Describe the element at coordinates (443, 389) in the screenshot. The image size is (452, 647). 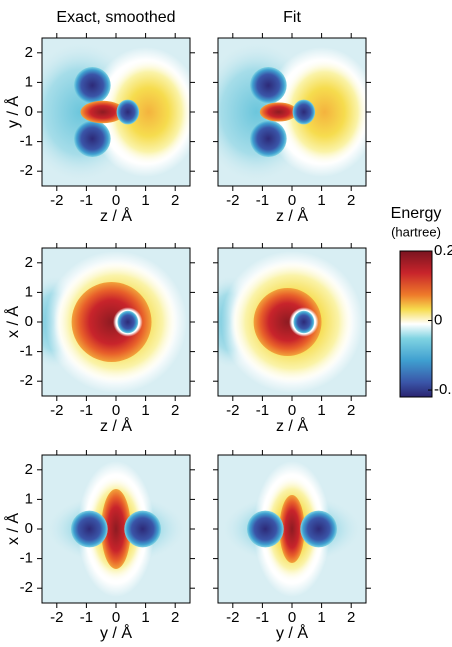
I see `colorbar-tick-label: -0.2` at that location.